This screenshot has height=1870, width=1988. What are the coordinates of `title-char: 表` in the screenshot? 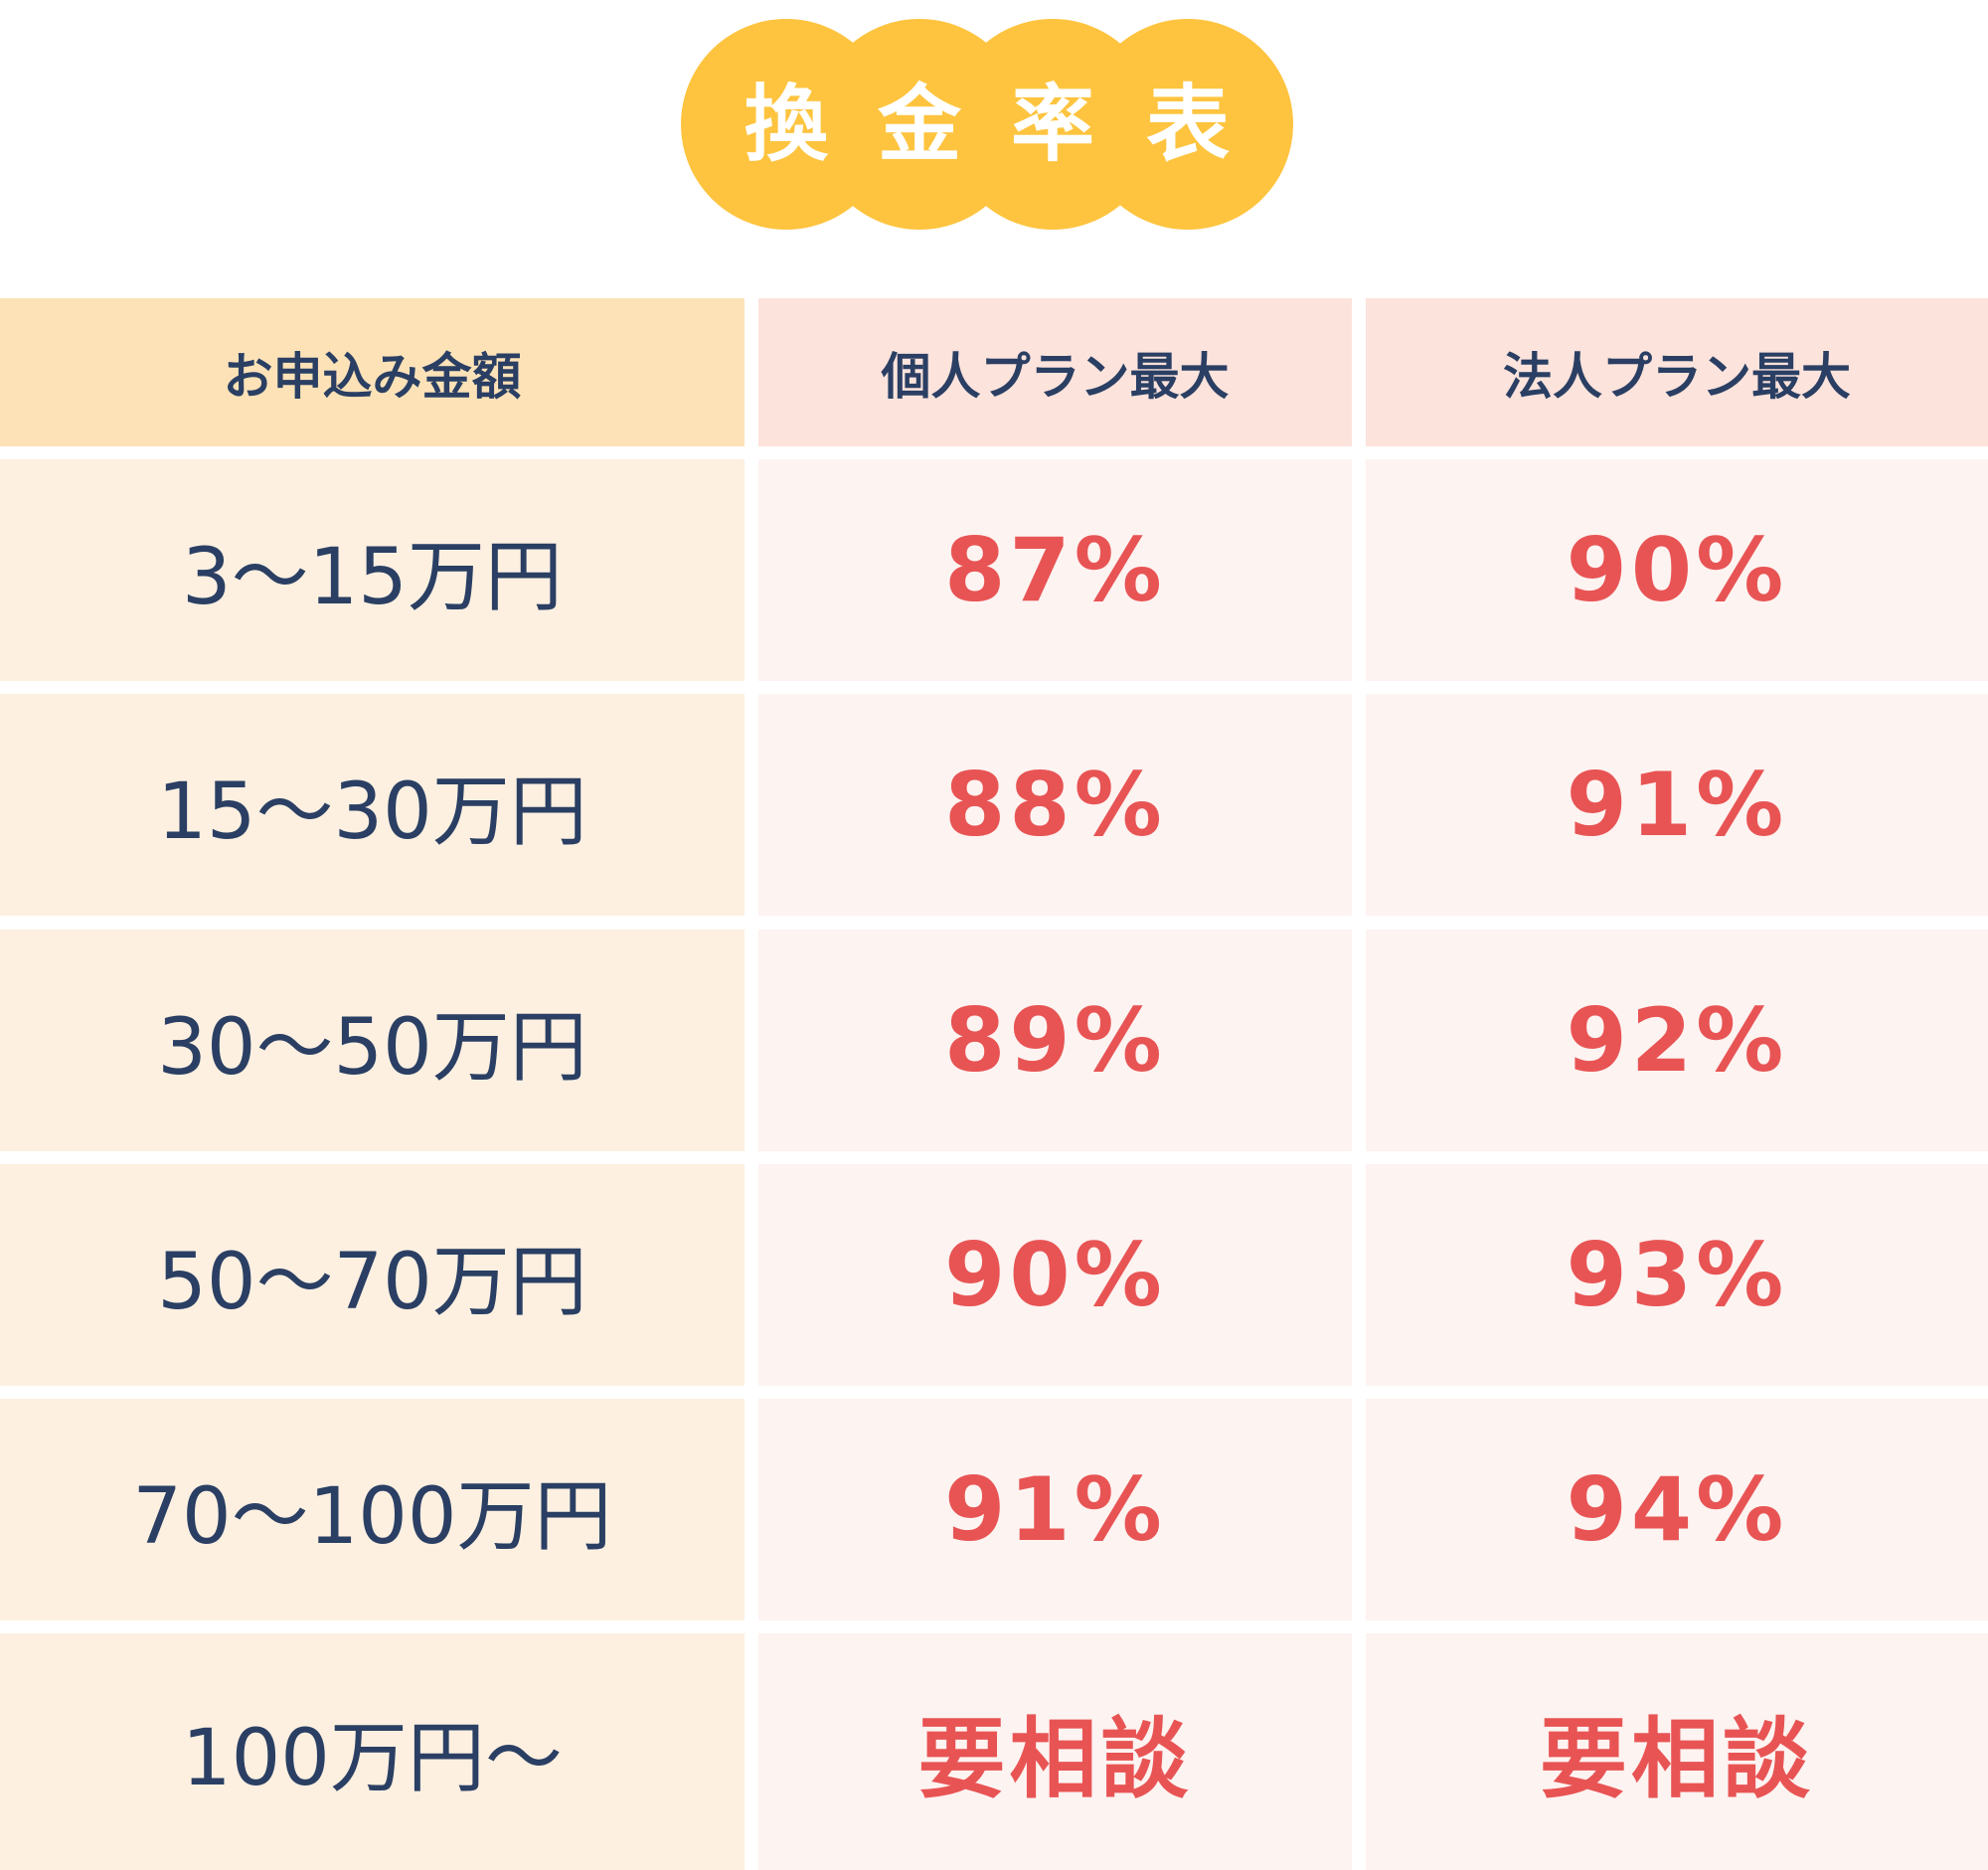 It's located at (1187, 124).